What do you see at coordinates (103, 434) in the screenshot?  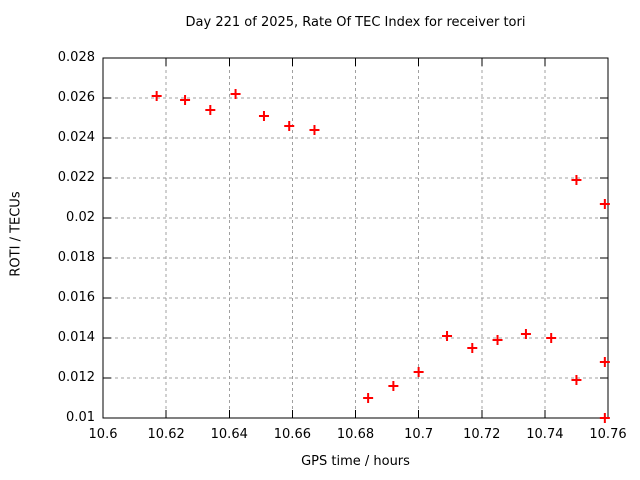 I see `x-tick-label: 10.6` at bounding box center [103, 434].